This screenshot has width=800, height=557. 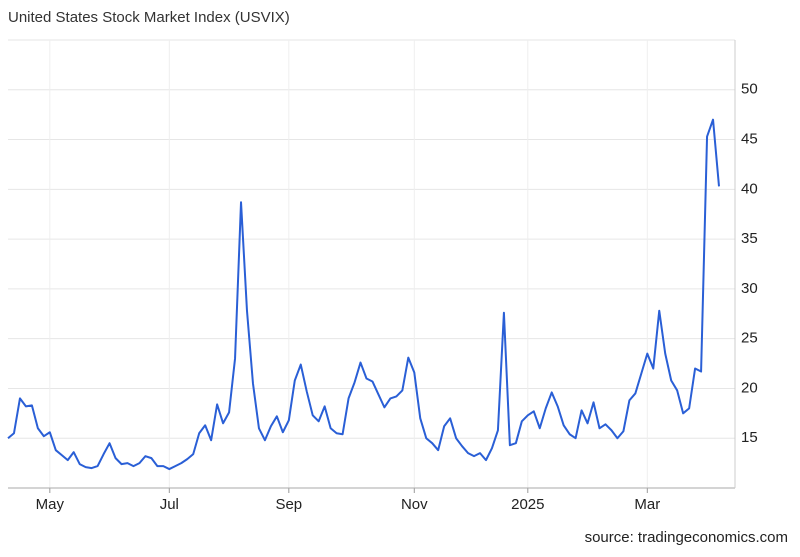 What do you see at coordinates (749, 139) in the screenshot?
I see `y-tick-label: 45` at bounding box center [749, 139].